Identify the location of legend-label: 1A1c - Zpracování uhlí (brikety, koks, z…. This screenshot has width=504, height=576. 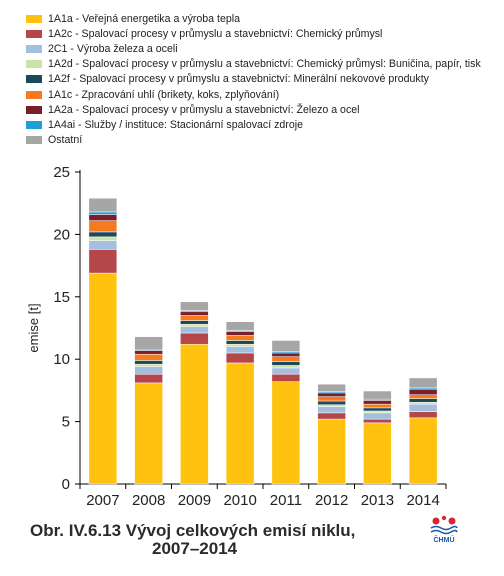
(164, 94).